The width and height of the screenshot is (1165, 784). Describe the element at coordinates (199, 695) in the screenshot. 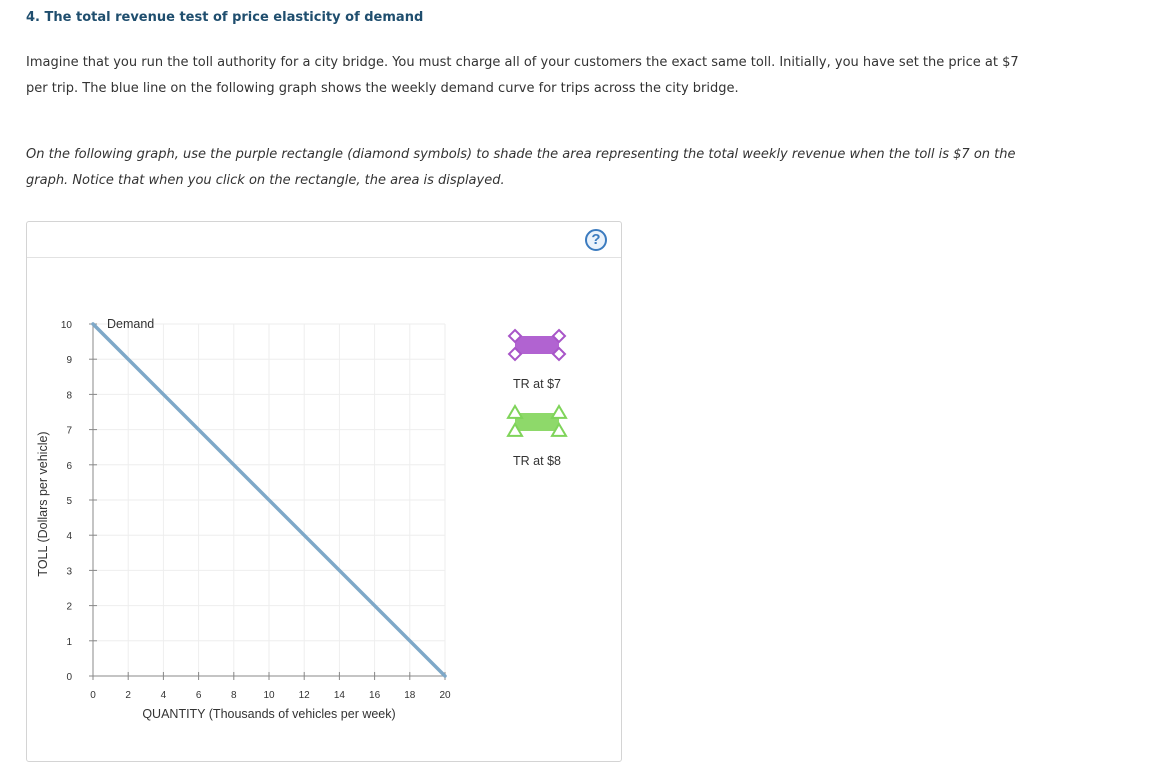

I see `x-tick-label: 6` at that location.